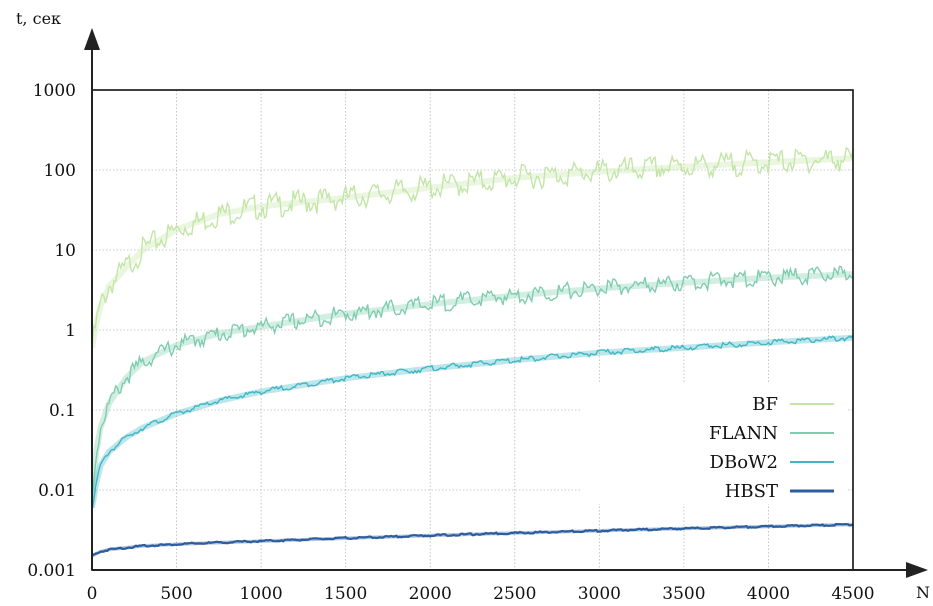  What do you see at coordinates (57, 491) in the screenshot?
I see `y-tick-label-1: 0.01` at bounding box center [57, 491].